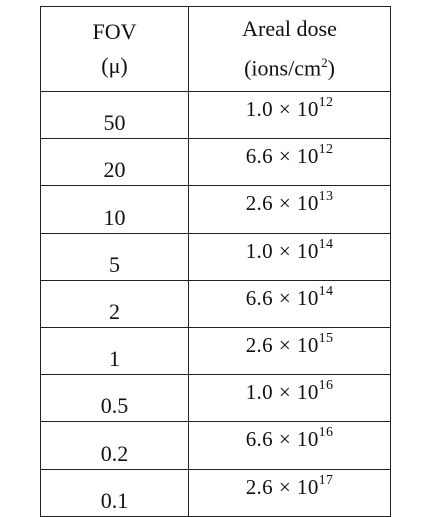 This screenshot has width=430, height=517. Describe the element at coordinates (326, 338) in the screenshot. I see `dose-exponent: 15` at that location.